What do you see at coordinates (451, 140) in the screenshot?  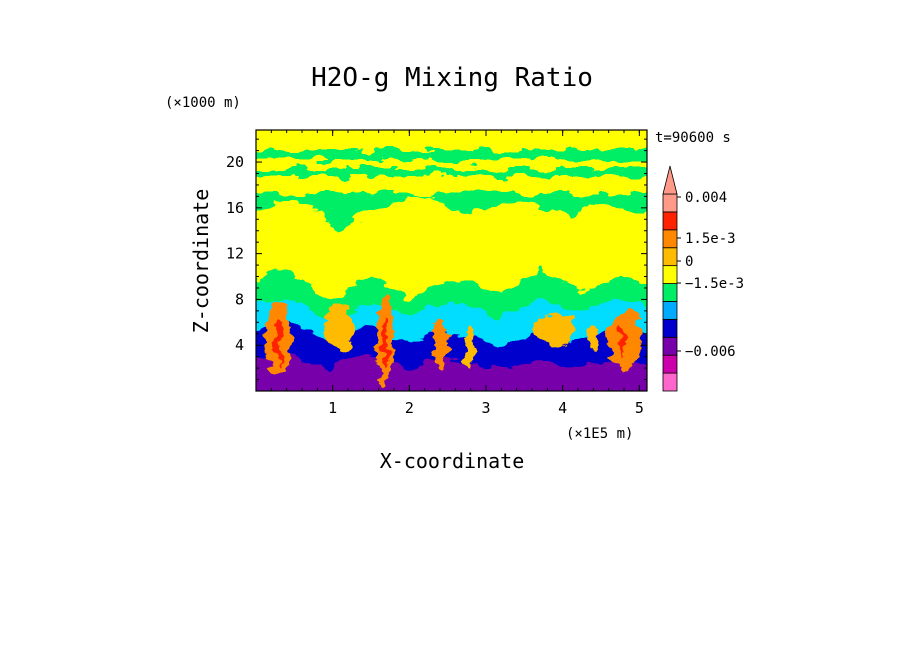 I see `field-band-top-yellow` at bounding box center [451, 140].